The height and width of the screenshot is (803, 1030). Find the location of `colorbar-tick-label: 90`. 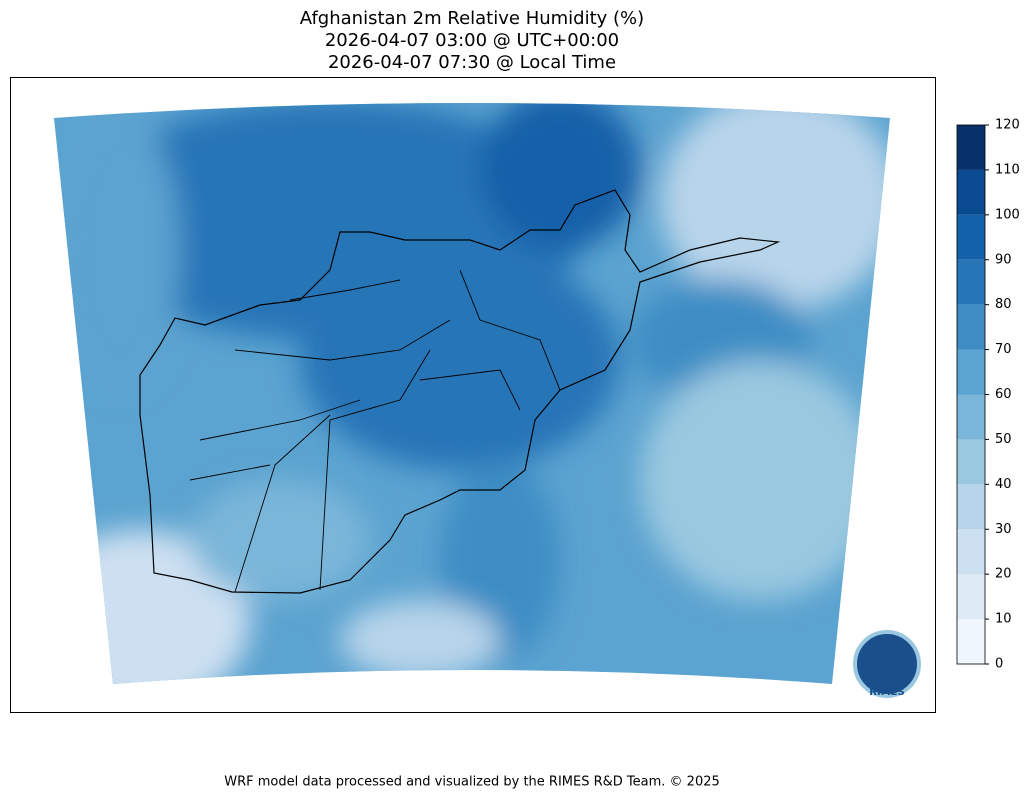

colorbar-tick-label: 90 is located at coordinates (1003, 259).